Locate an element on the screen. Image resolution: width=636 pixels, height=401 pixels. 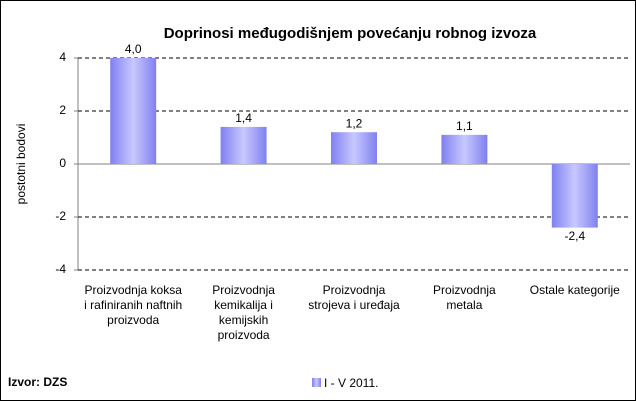
value-label: 1,2 is located at coordinates (354, 123).